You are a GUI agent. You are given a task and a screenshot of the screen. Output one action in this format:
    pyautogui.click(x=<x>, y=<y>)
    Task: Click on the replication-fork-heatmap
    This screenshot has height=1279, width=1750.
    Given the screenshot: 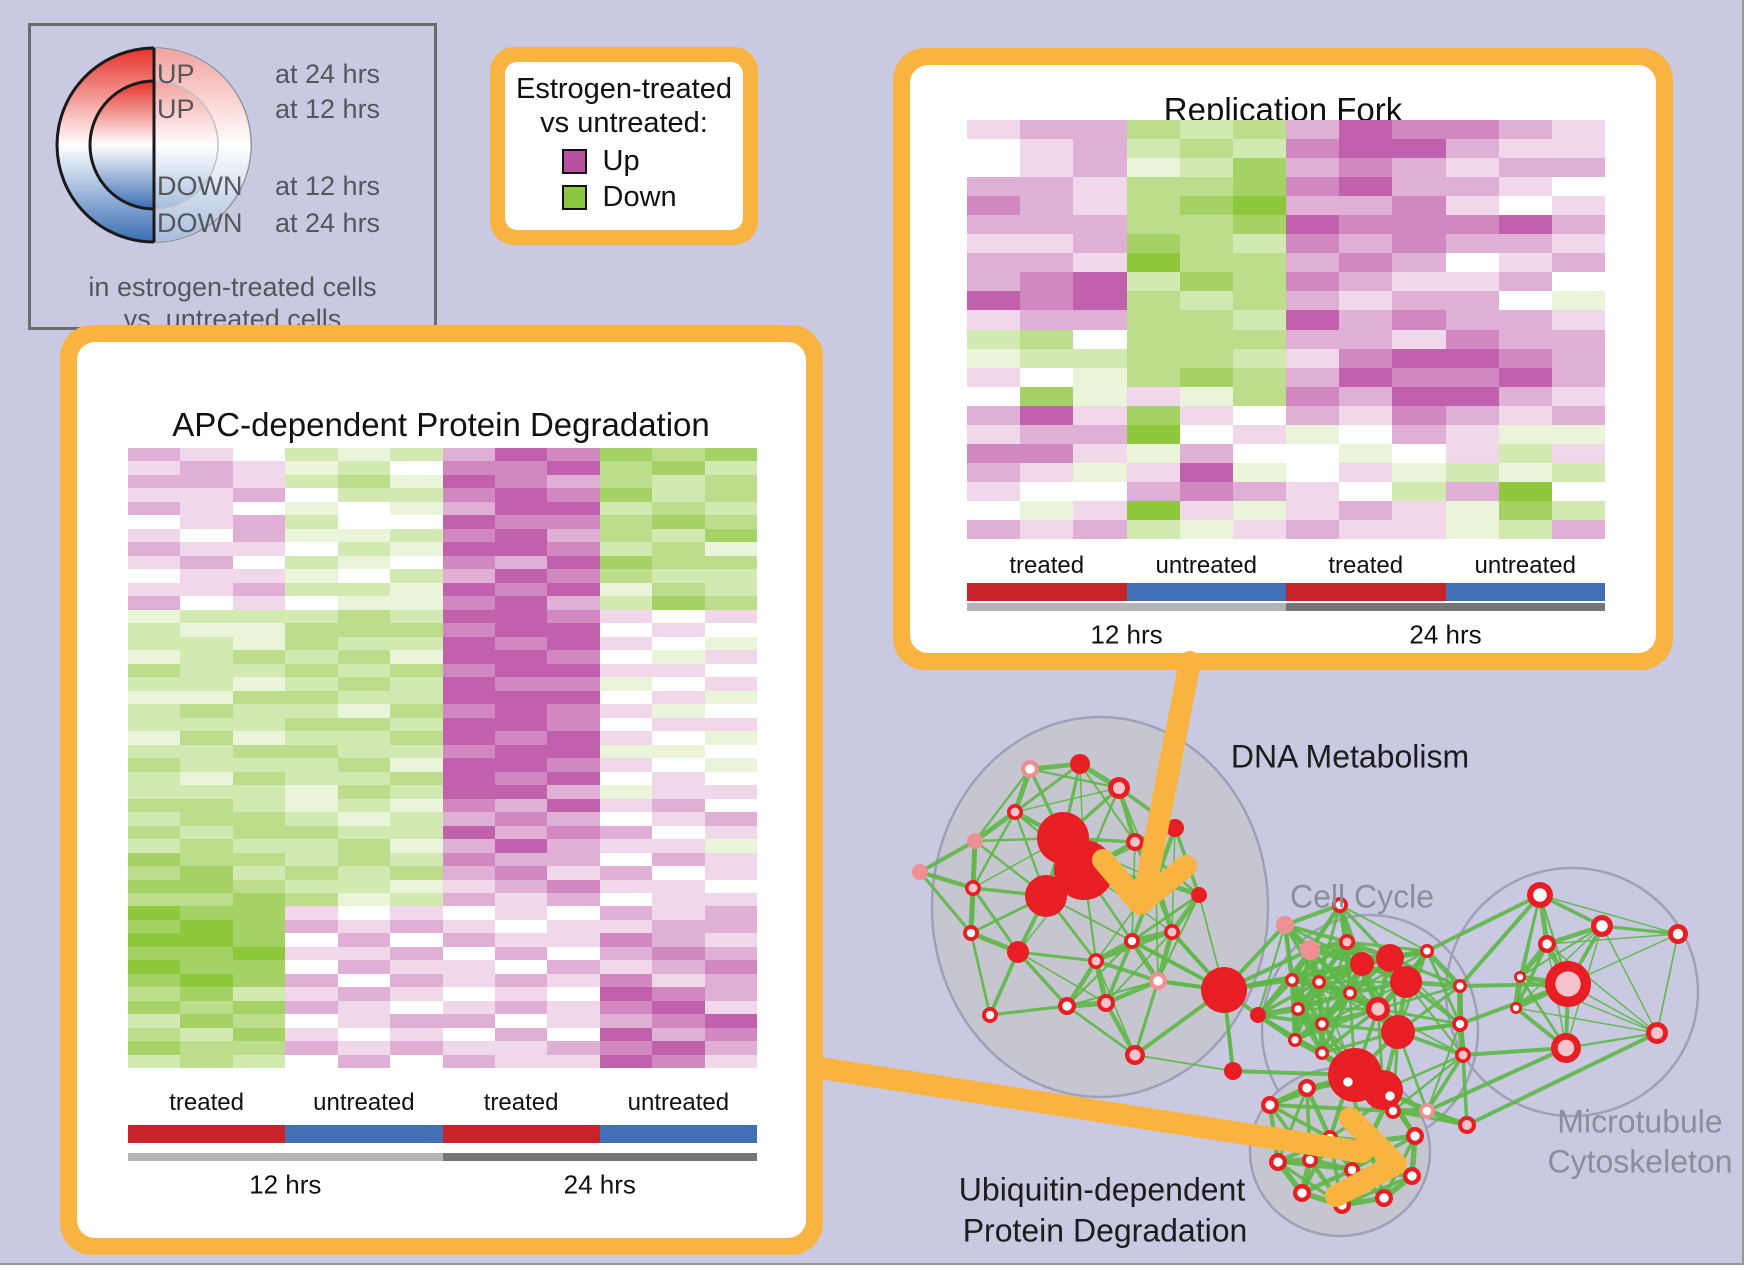 What is the action you would take?
    pyautogui.click(x=1286, y=330)
    